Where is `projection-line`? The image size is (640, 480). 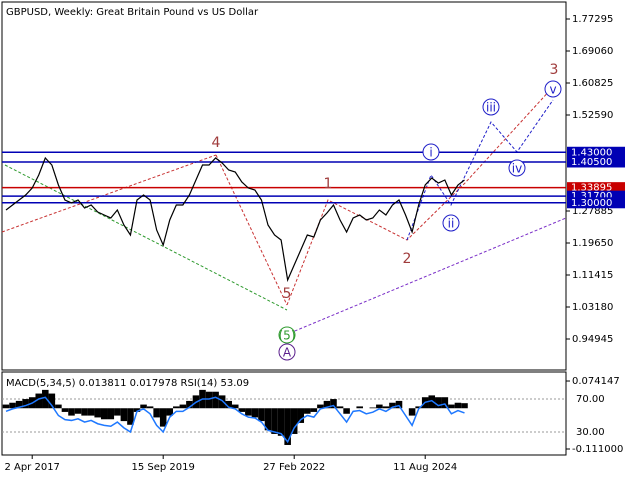 projection-line is located at coordinates (480, 170).